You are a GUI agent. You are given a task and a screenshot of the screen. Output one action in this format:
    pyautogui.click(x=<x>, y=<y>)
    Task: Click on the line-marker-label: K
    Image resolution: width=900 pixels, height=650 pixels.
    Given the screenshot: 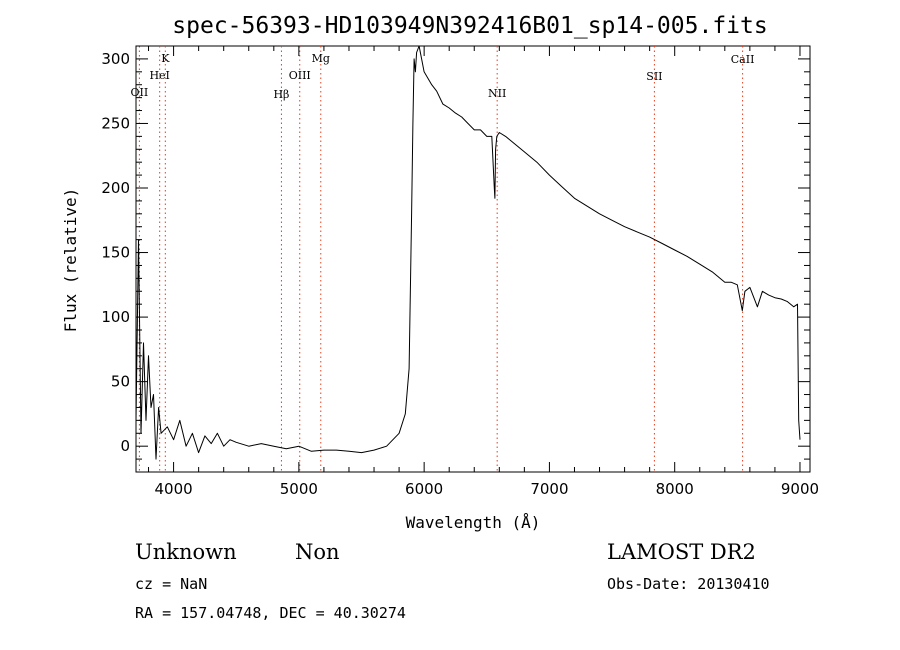 What is the action you would take?
    pyautogui.click(x=165, y=58)
    